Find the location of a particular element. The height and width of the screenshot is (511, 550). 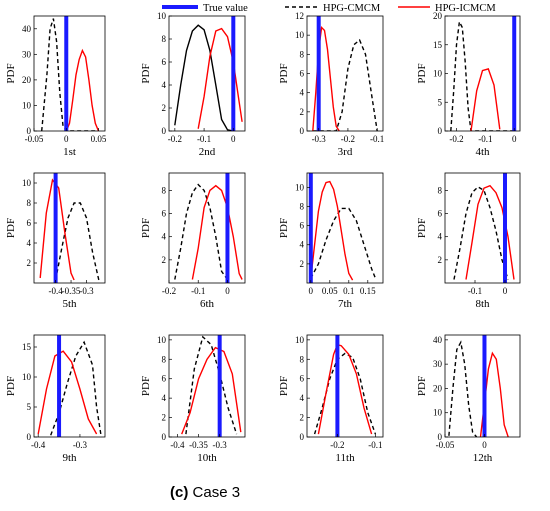

panel-6th: -0.2 -0.1 0 2 4 6 8 PDF 6th is located at coordinates (193, 241).